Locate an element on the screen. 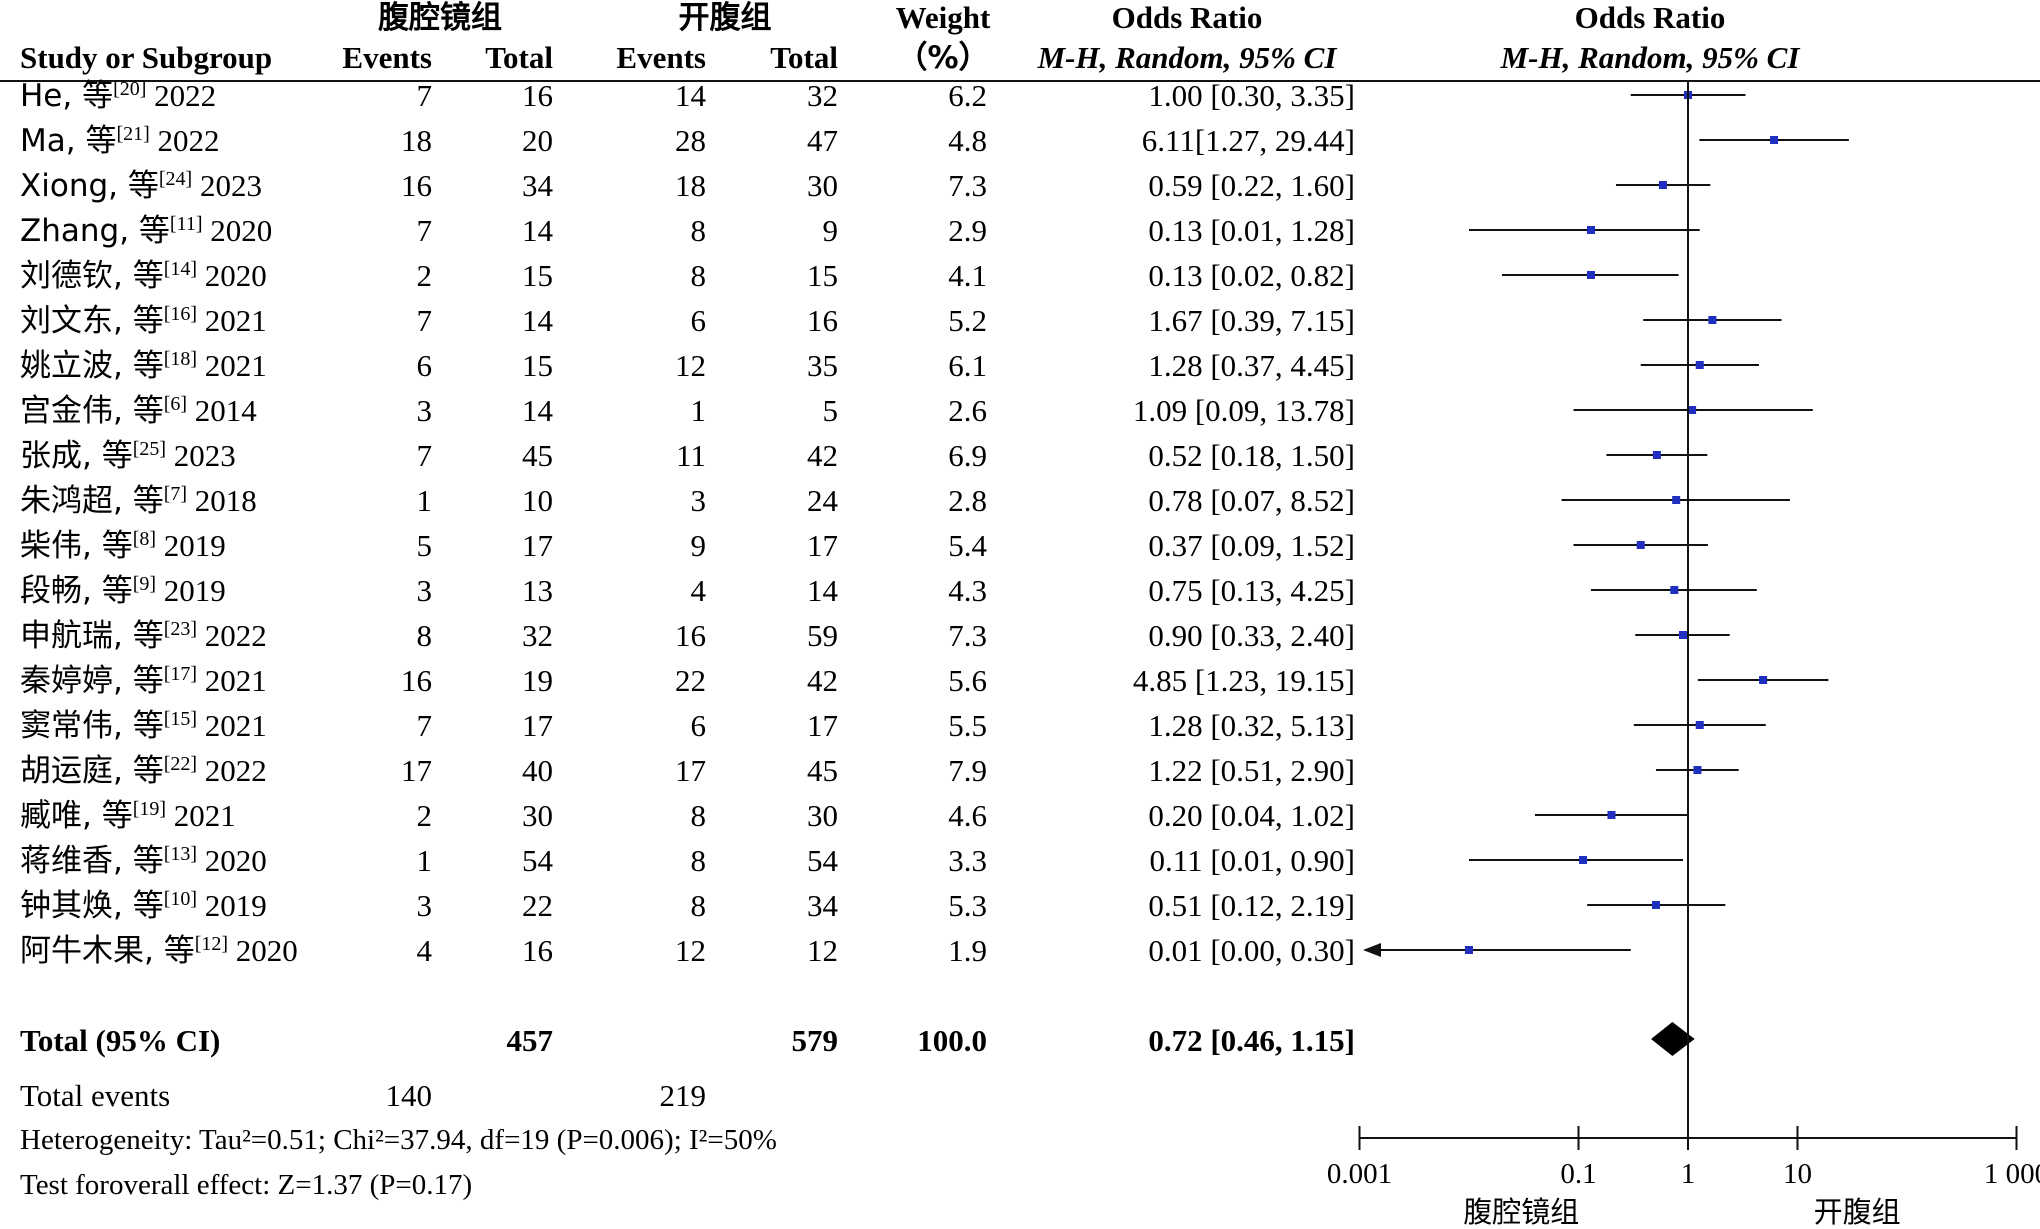  weight-value: 4.1 is located at coordinates (967, 275).